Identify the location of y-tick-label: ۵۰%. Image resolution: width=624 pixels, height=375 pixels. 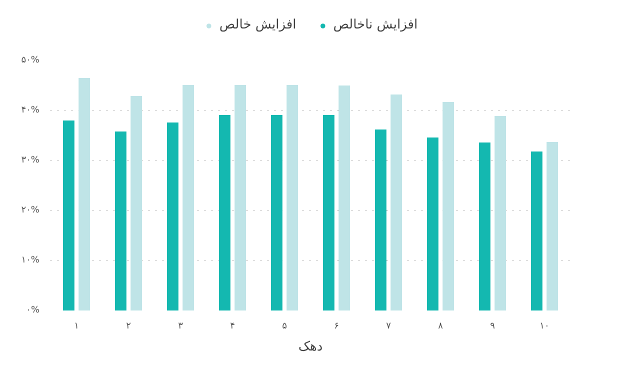
(30, 61).